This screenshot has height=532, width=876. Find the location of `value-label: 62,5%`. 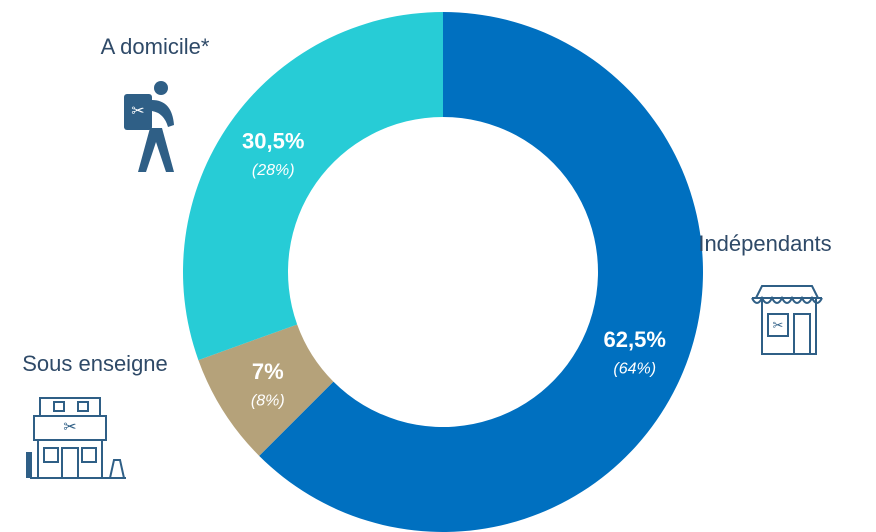

value-label: 62,5% is located at coordinates (635, 339).